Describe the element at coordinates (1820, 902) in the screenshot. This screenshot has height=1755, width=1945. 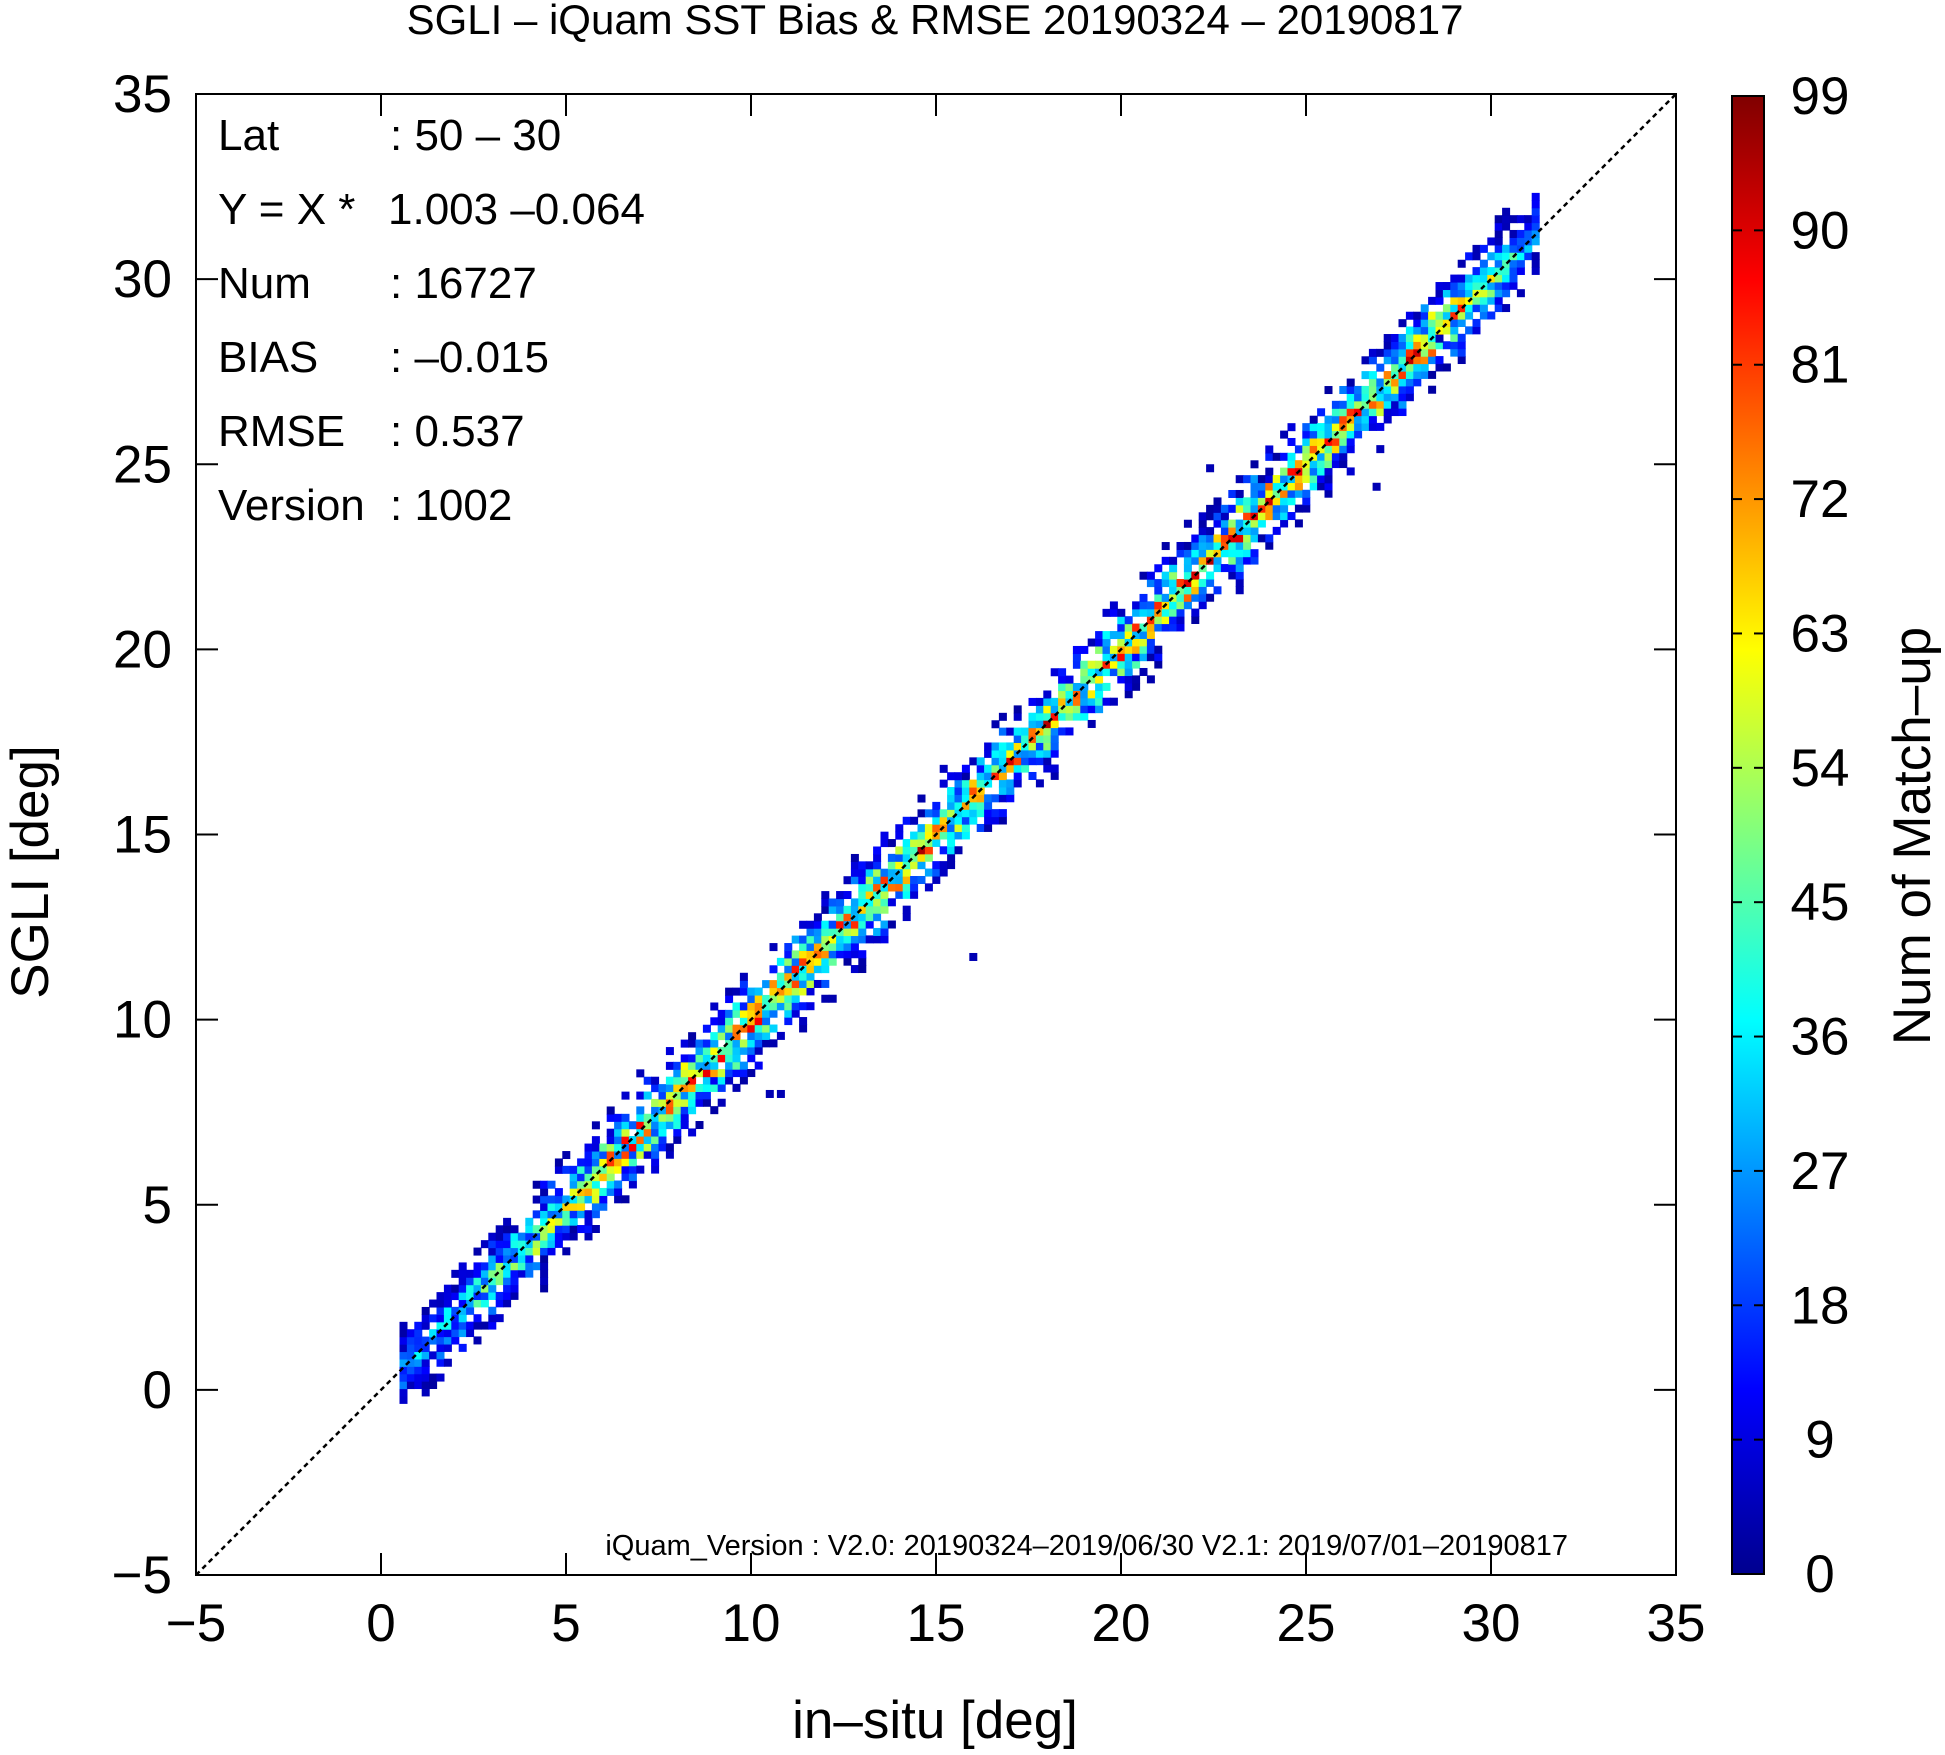
I see `colorbar-tick-label: 45` at that location.